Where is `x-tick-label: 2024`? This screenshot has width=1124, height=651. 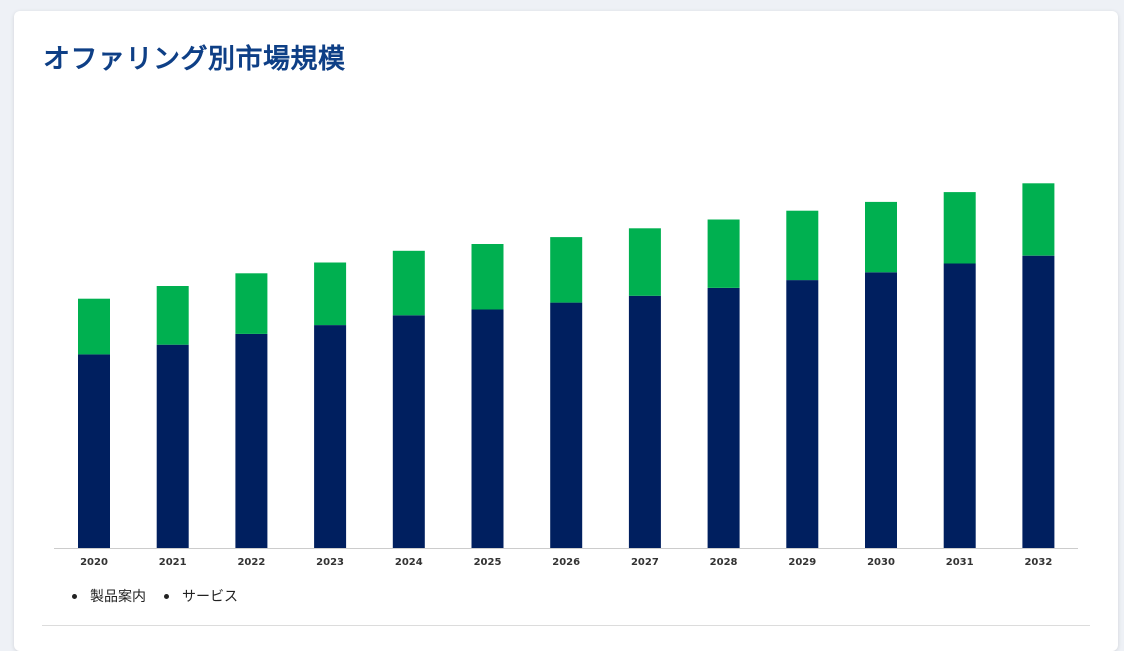 x-tick-label: 2024 is located at coordinates (409, 562).